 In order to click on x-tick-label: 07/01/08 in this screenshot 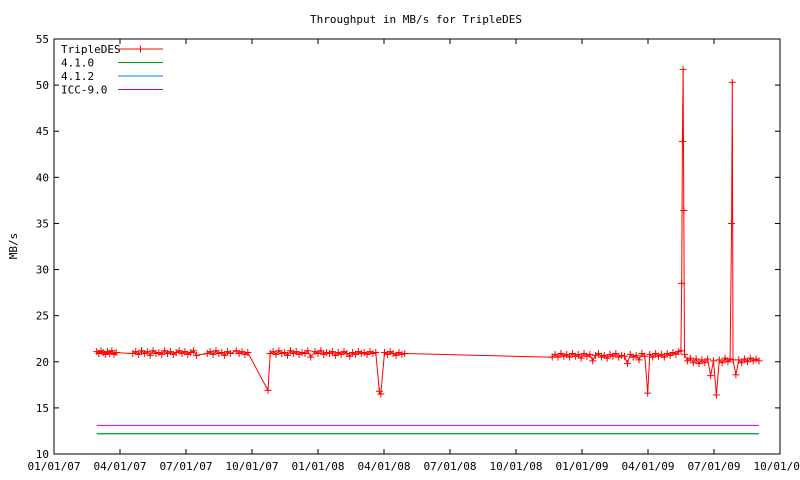, I will do `click(450, 466)`.